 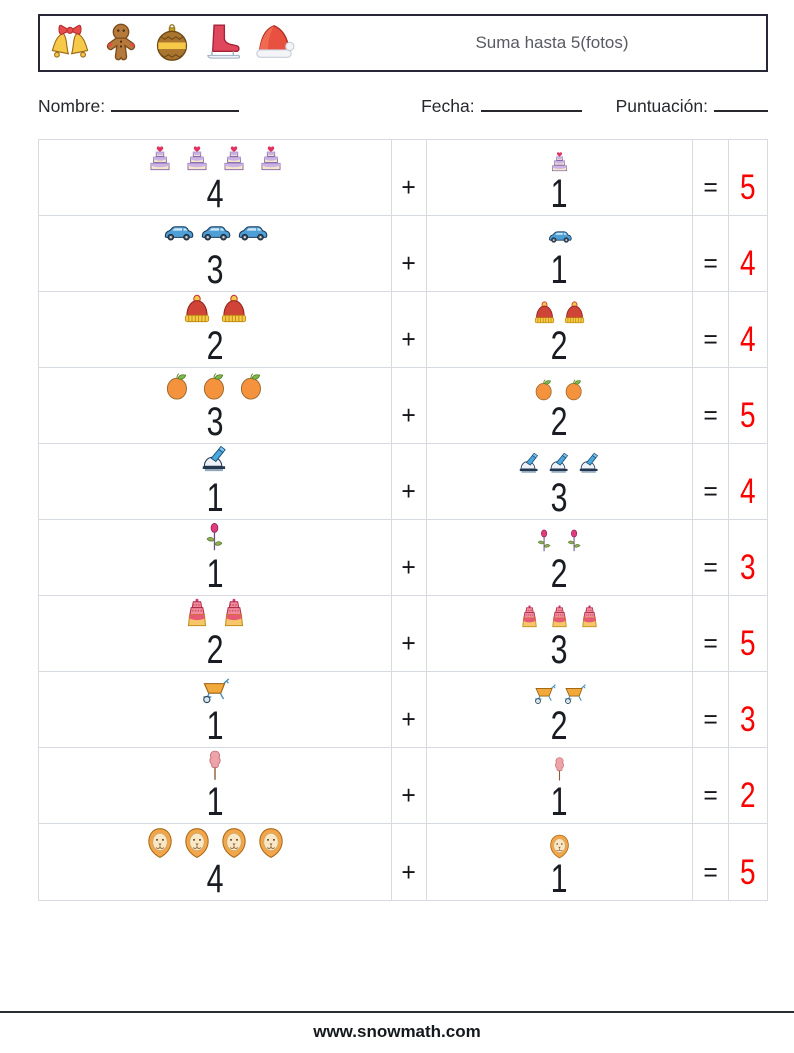 I want to click on date-blank-line, so click(x=531, y=104).